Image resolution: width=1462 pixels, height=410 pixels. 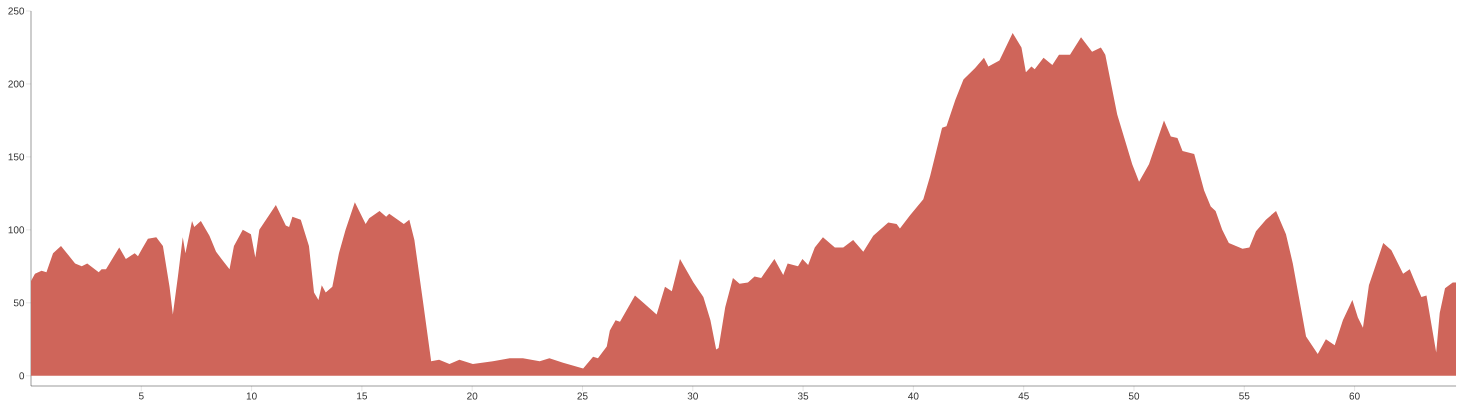 What do you see at coordinates (913, 396) in the screenshot?
I see `x-tick-label: 40` at bounding box center [913, 396].